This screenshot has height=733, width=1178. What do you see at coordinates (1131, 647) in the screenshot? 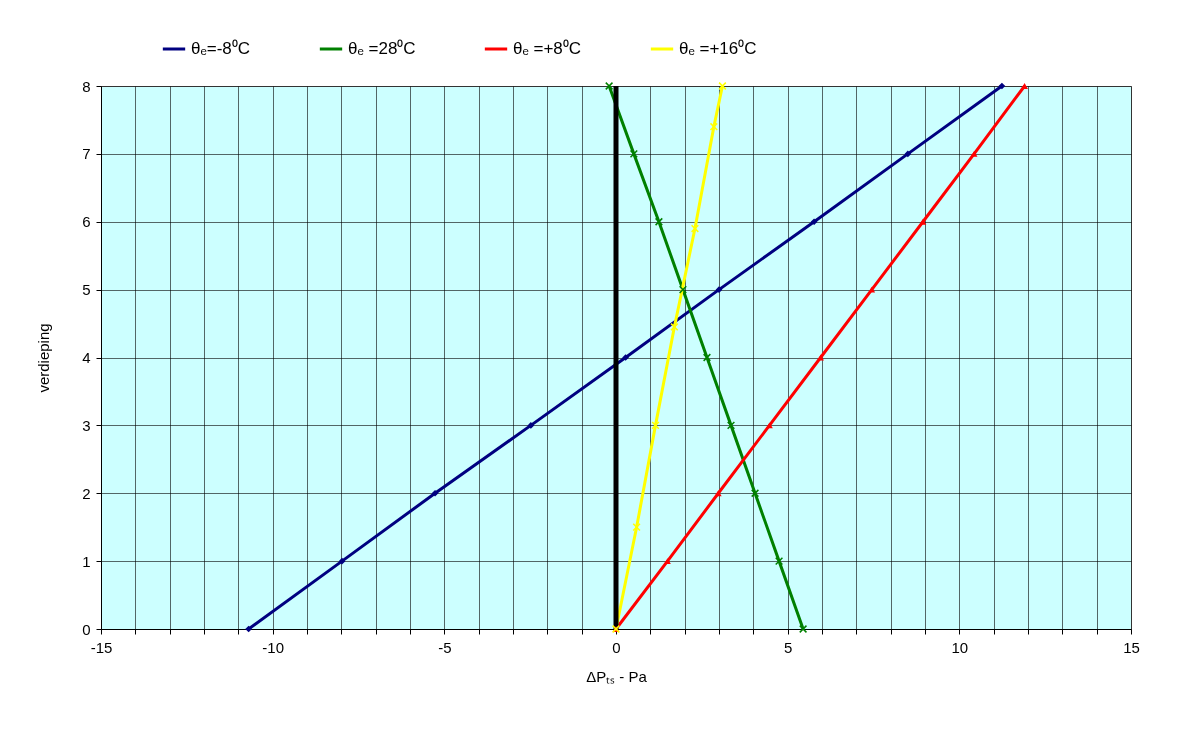
I see `x-tick-label: 15` at bounding box center [1131, 647].